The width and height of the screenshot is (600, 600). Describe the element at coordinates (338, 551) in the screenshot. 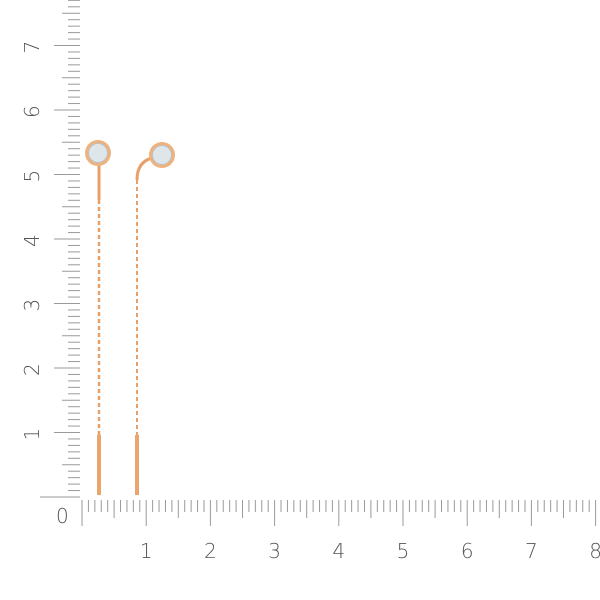

I see `horizontal-label: 4` at that location.